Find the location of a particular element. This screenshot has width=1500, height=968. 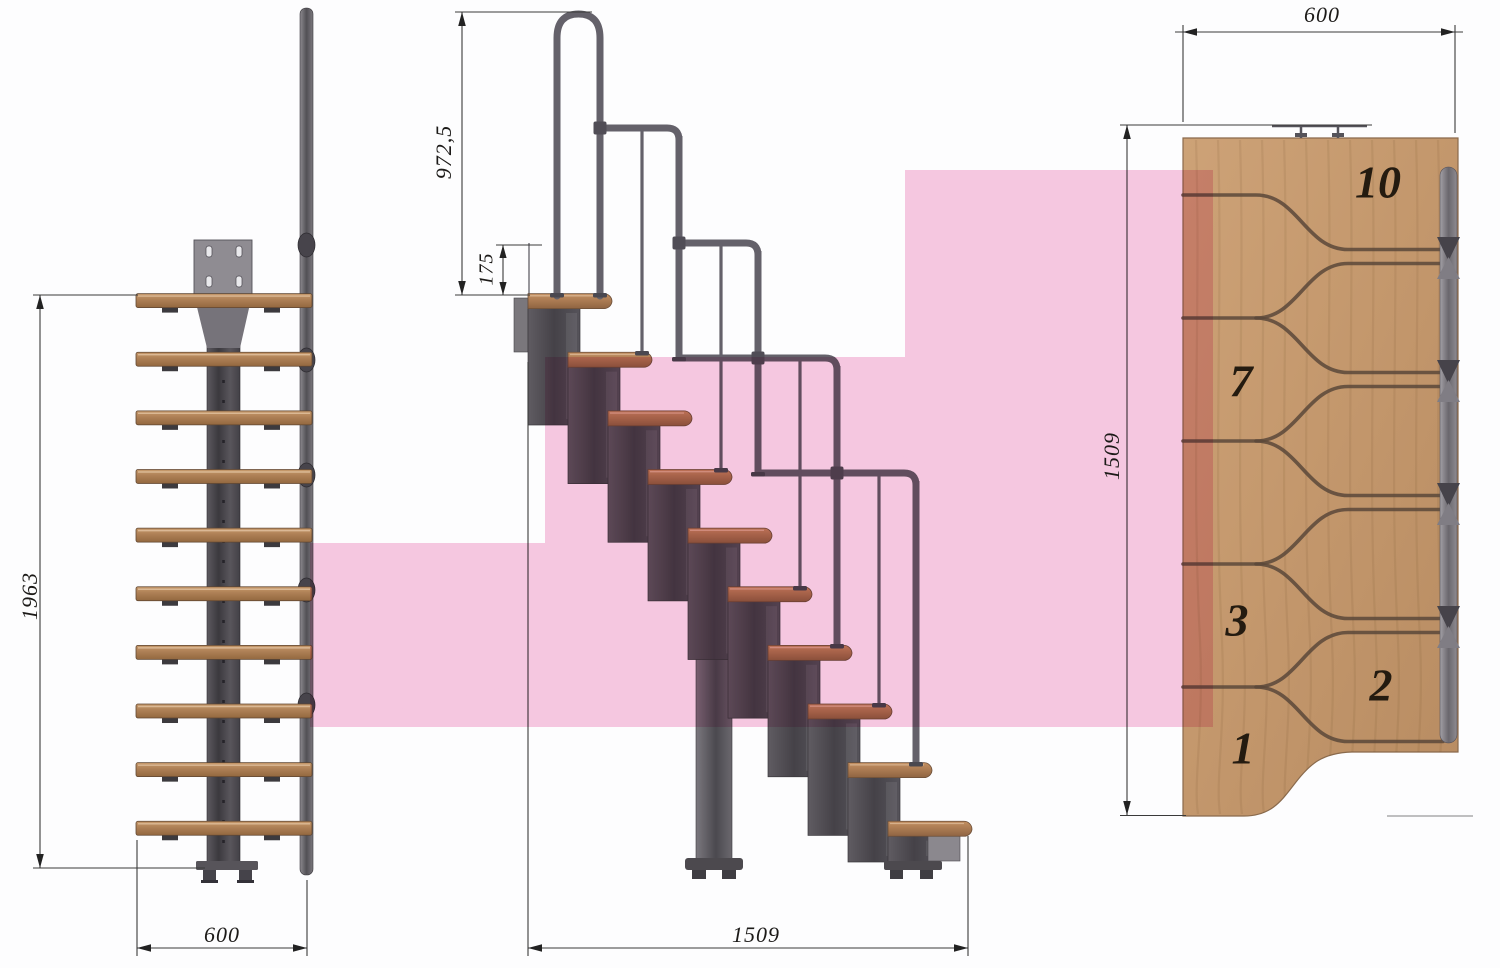

plan-view-drawing is located at coordinates (1327, 470).